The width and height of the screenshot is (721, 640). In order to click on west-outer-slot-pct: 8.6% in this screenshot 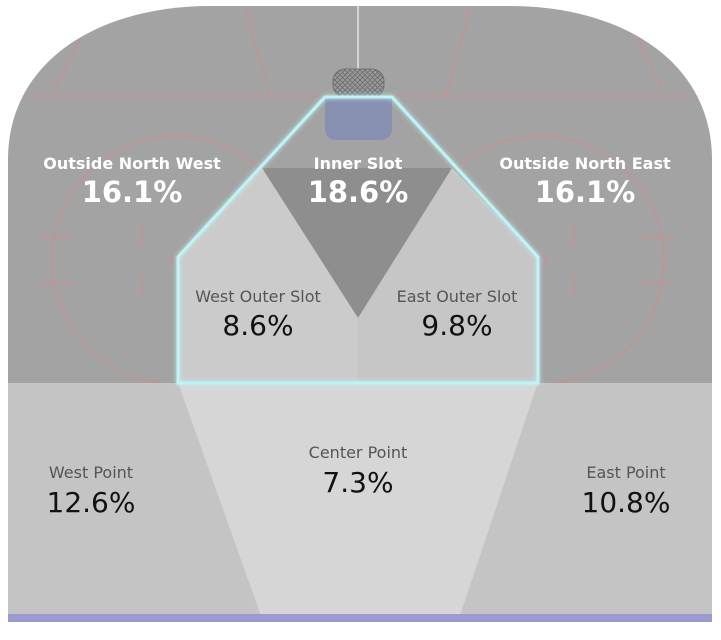, I will do `click(257, 325)`.